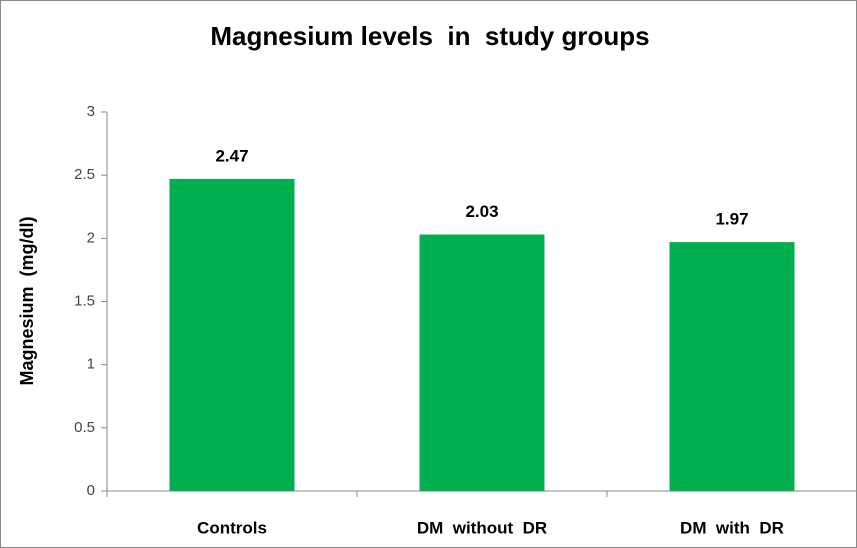 The image size is (857, 548). Describe the element at coordinates (84, 427) in the screenshot. I see `y-tick-label: 0.5` at that location.